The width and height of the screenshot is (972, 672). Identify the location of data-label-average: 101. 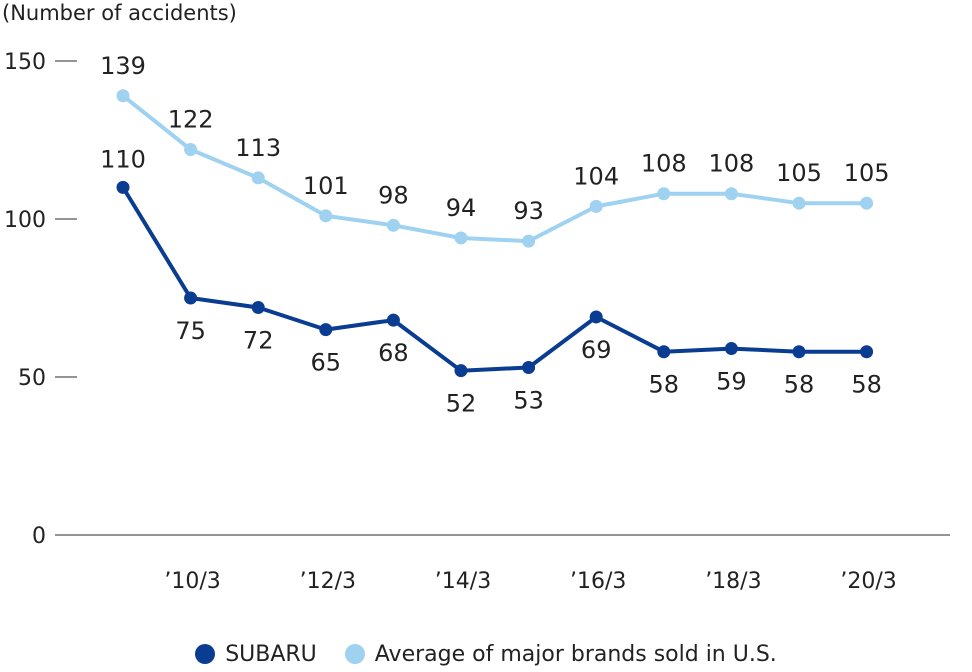
(326, 186).